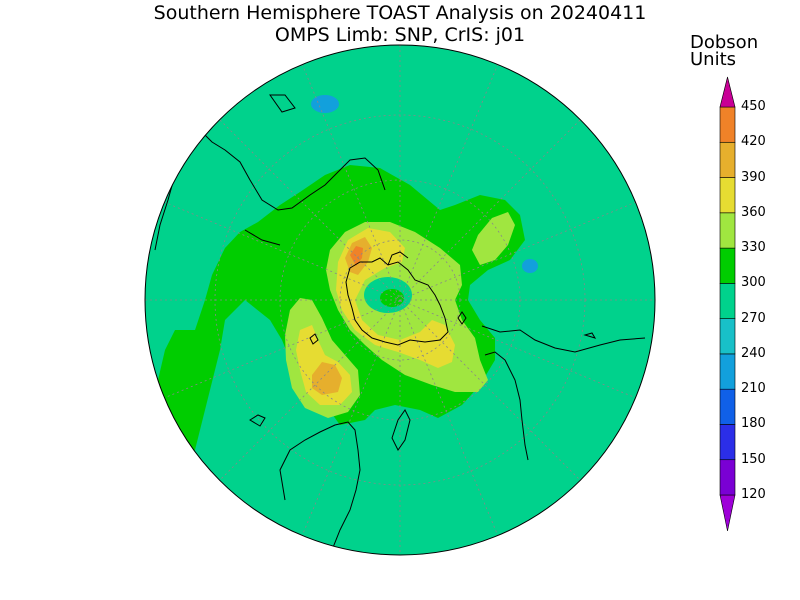 This screenshot has height=600, width=800. Describe the element at coordinates (727, 92) in the screenshot. I see `colorbar-overflow-triangle` at that location.